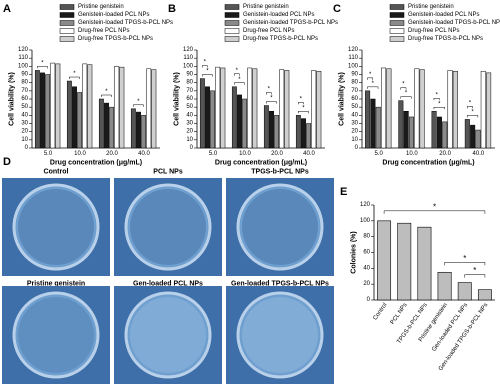 This screenshot has height=390, width=500. What do you see at coordinates (450, 327) in the screenshot?
I see `x-tick-label: Gen-loaded PCL NPs` at bounding box center [450, 327].